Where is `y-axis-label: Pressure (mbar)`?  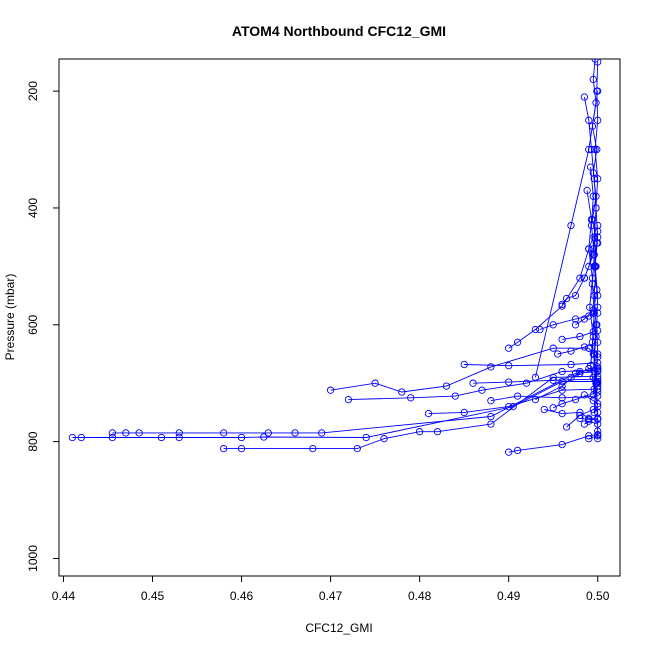
y-axis-label: Pressure (mbar) is located at coordinates (10, 317).